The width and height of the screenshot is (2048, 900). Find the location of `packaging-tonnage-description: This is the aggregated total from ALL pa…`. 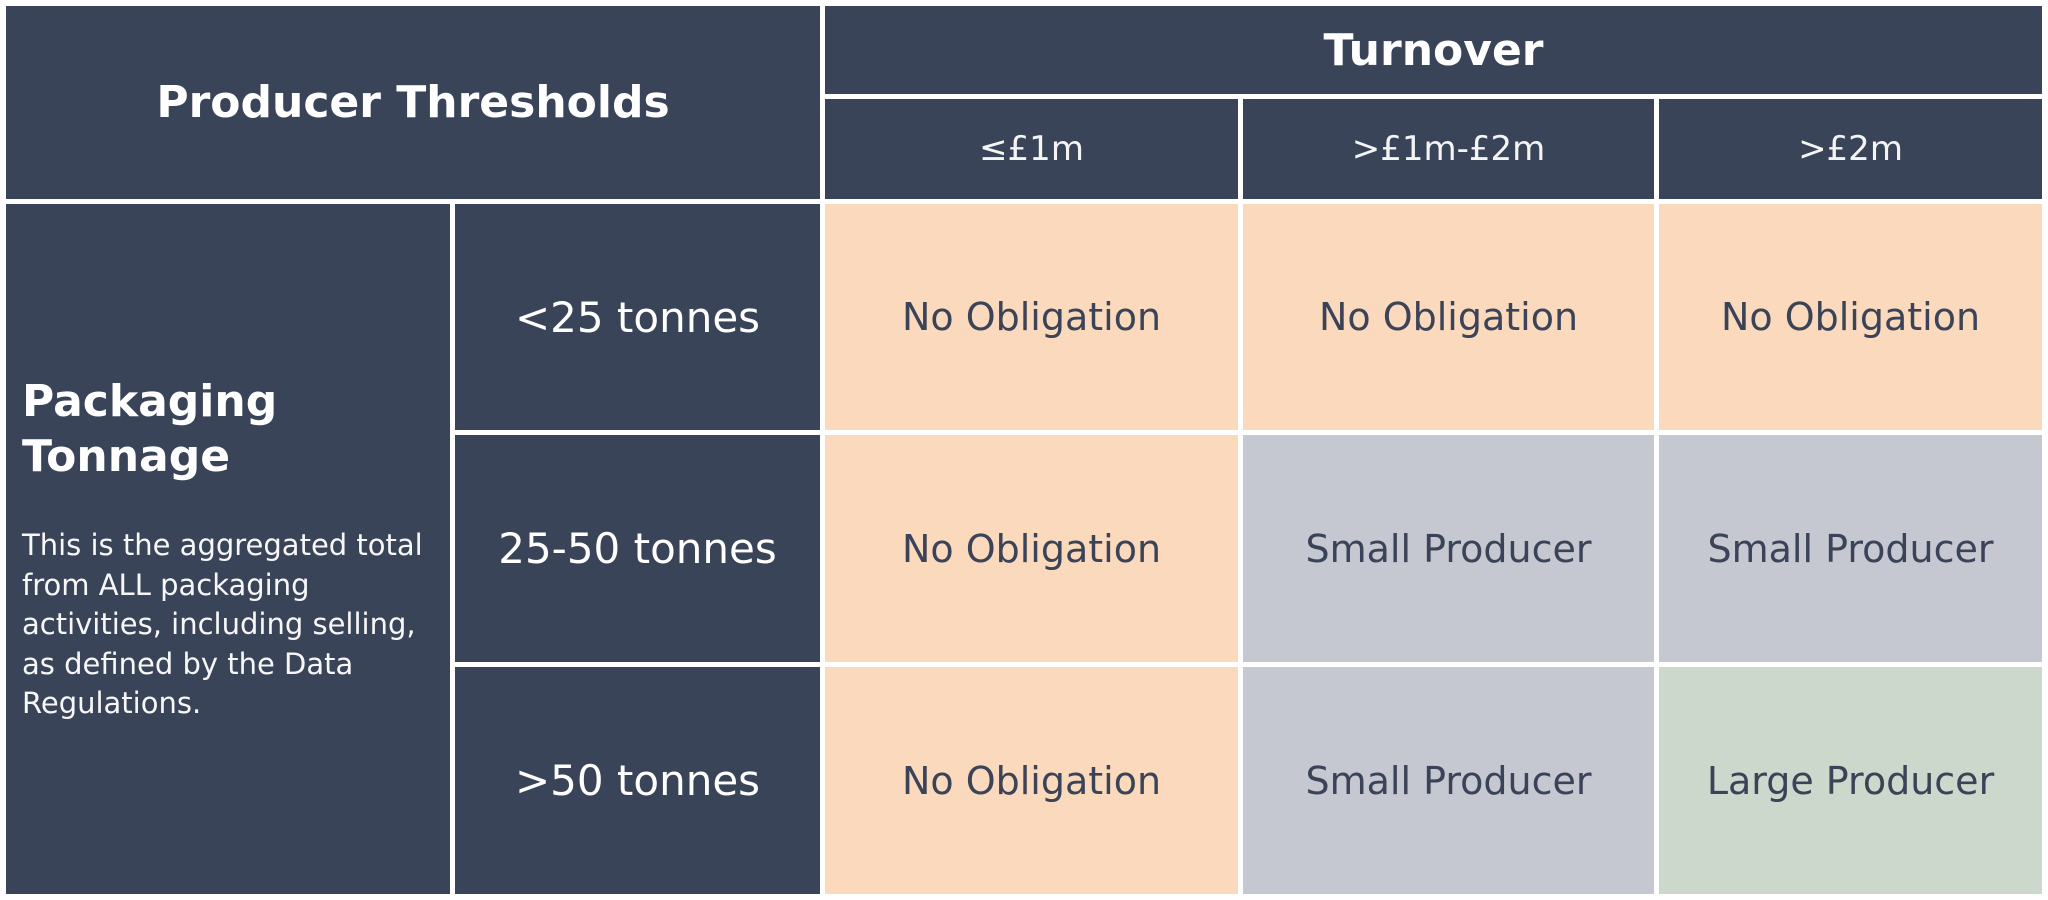

packaging-tonnage-description: This is the aggregated total from ALL pa… is located at coordinates (222, 624).